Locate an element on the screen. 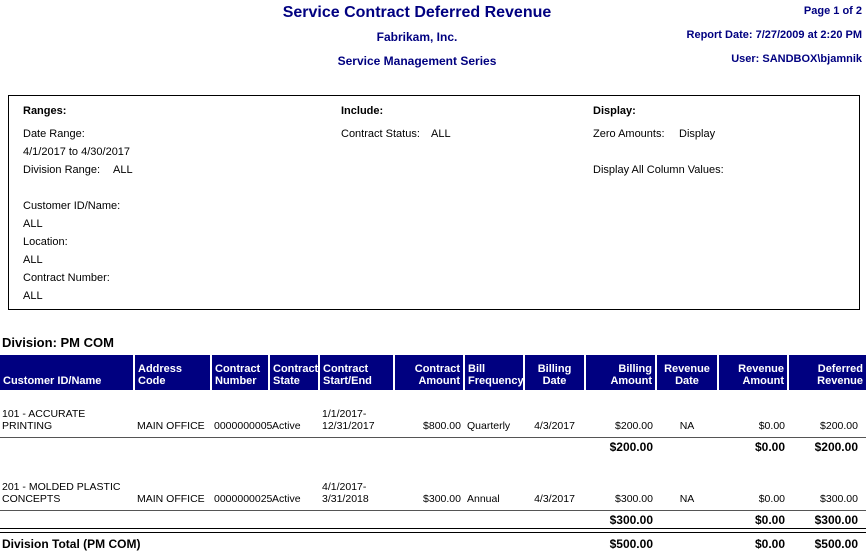 This screenshot has width=866, height=551. column-header-contract-amount: Contract Amount is located at coordinates (429, 372).